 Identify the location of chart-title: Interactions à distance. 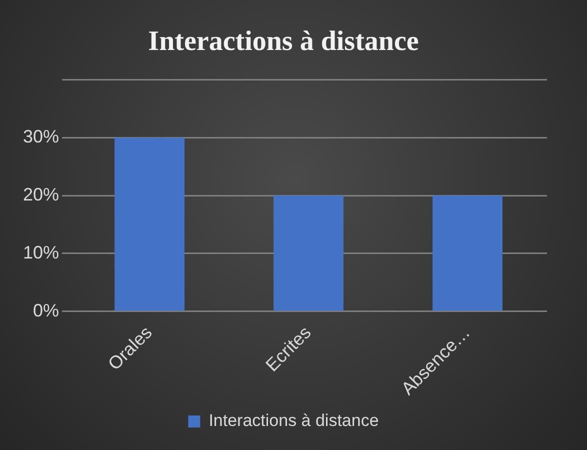
(283, 42).